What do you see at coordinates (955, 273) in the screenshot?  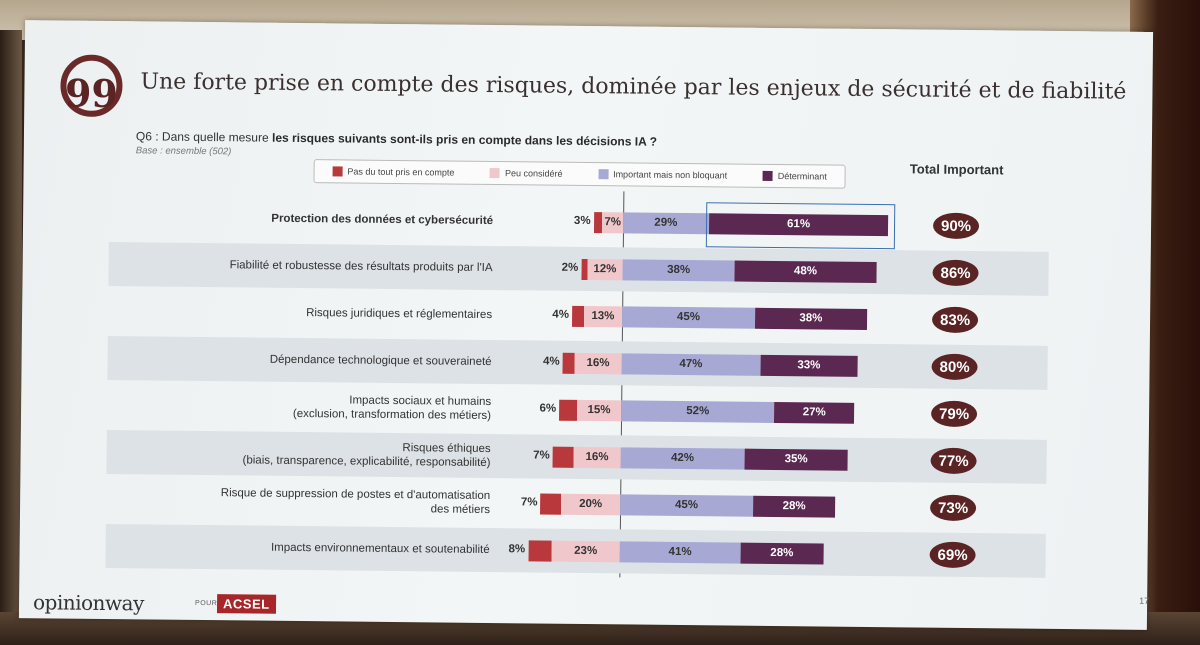 I see `total-important-value: 86%` at bounding box center [955, 273].